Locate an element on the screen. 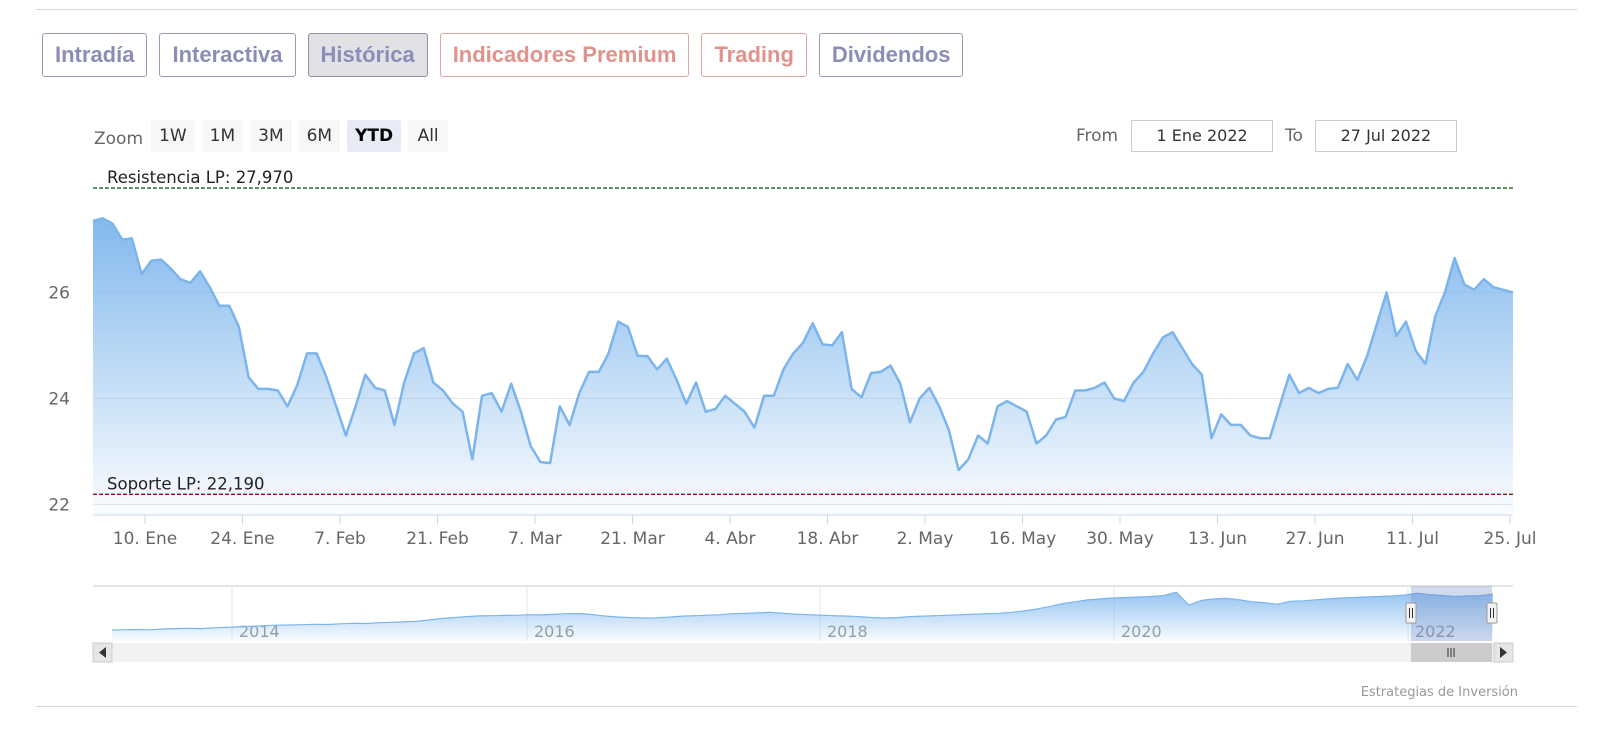 The width and height of the screenshot is (1613, 737). from-label: From is located at coordinates (1097, 136).